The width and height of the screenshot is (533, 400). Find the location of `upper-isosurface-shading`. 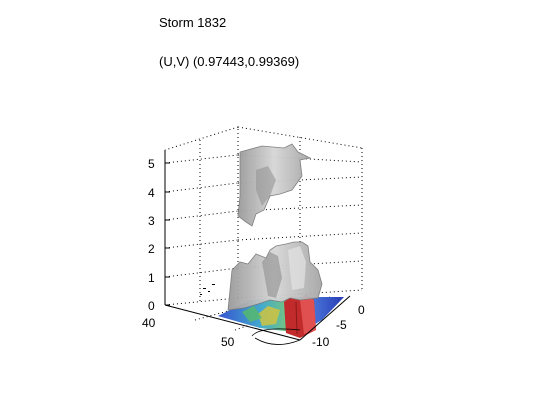

upper-isosurface-shading is located at coordinates (266, 186).